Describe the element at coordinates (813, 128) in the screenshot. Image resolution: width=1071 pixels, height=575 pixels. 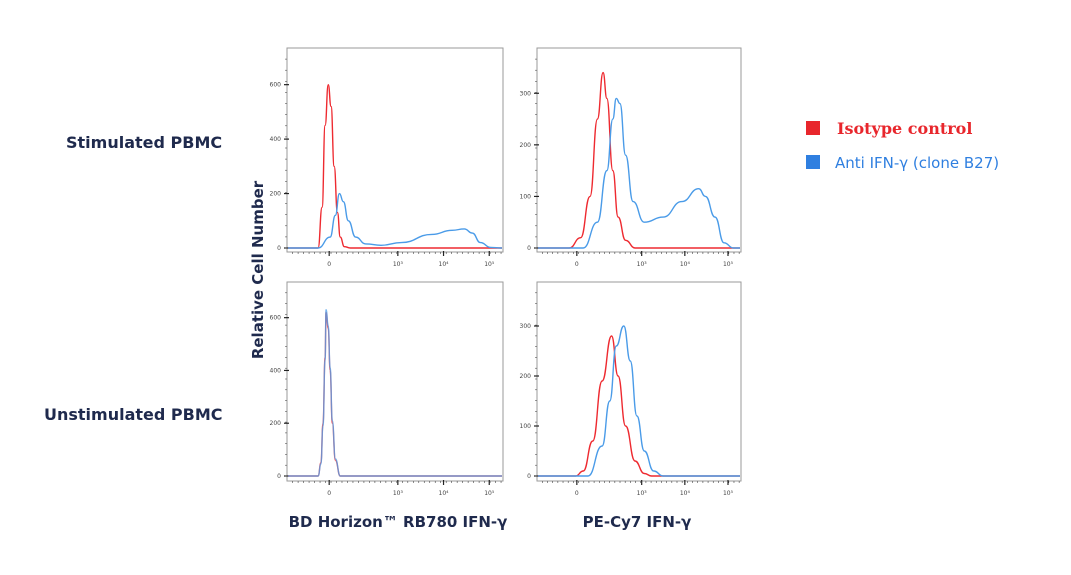
I see `legend-swatch-isotype` at that location.